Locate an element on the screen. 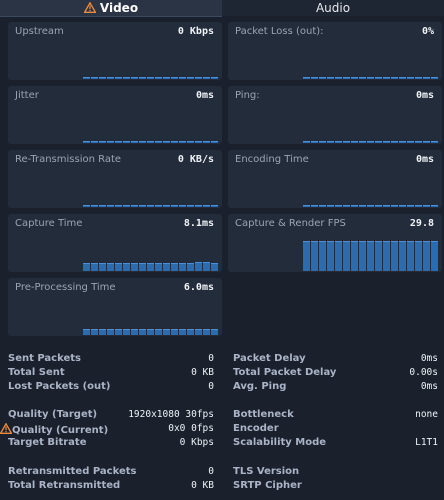 This screenshot has height=500, width=444. stat-value: 0 is located at coordinates (211, 358).